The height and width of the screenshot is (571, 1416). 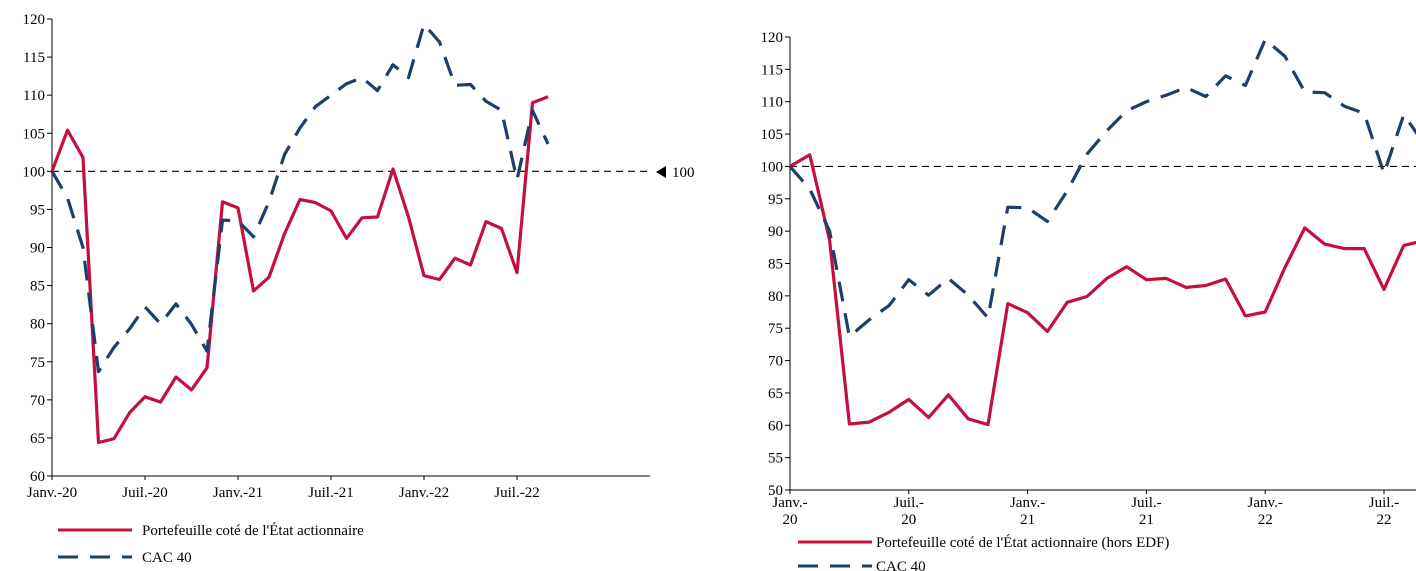 I want to click on left-x-tick-label: Janv.-20, so click(x=52, y=493).